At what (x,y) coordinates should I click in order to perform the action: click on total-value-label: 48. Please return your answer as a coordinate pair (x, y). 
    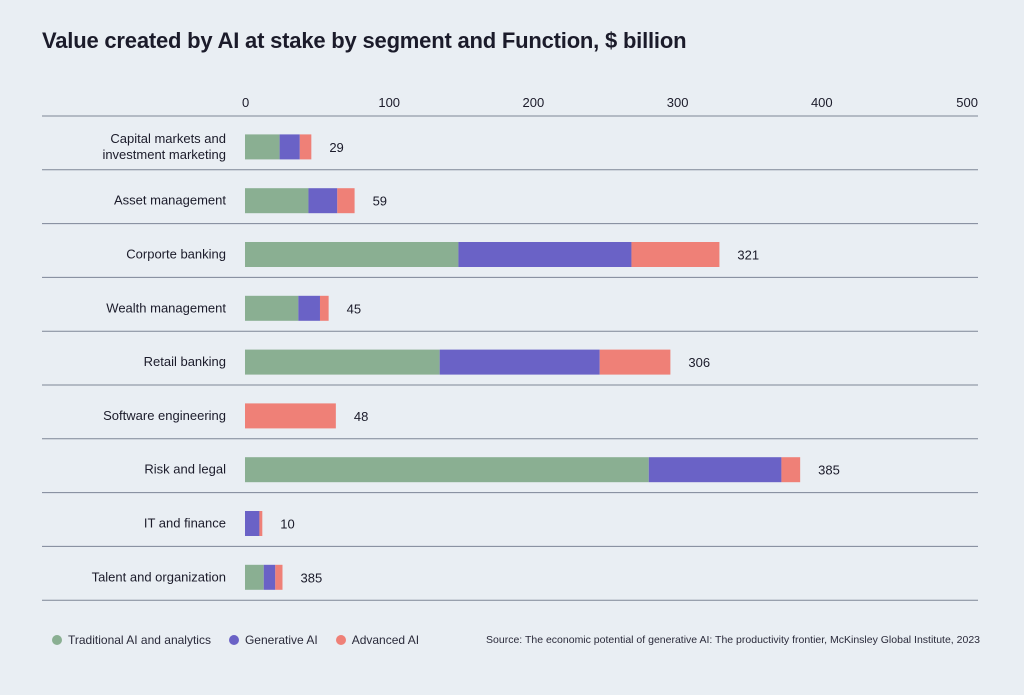
    Looking at the image, I should click on (361, 416).